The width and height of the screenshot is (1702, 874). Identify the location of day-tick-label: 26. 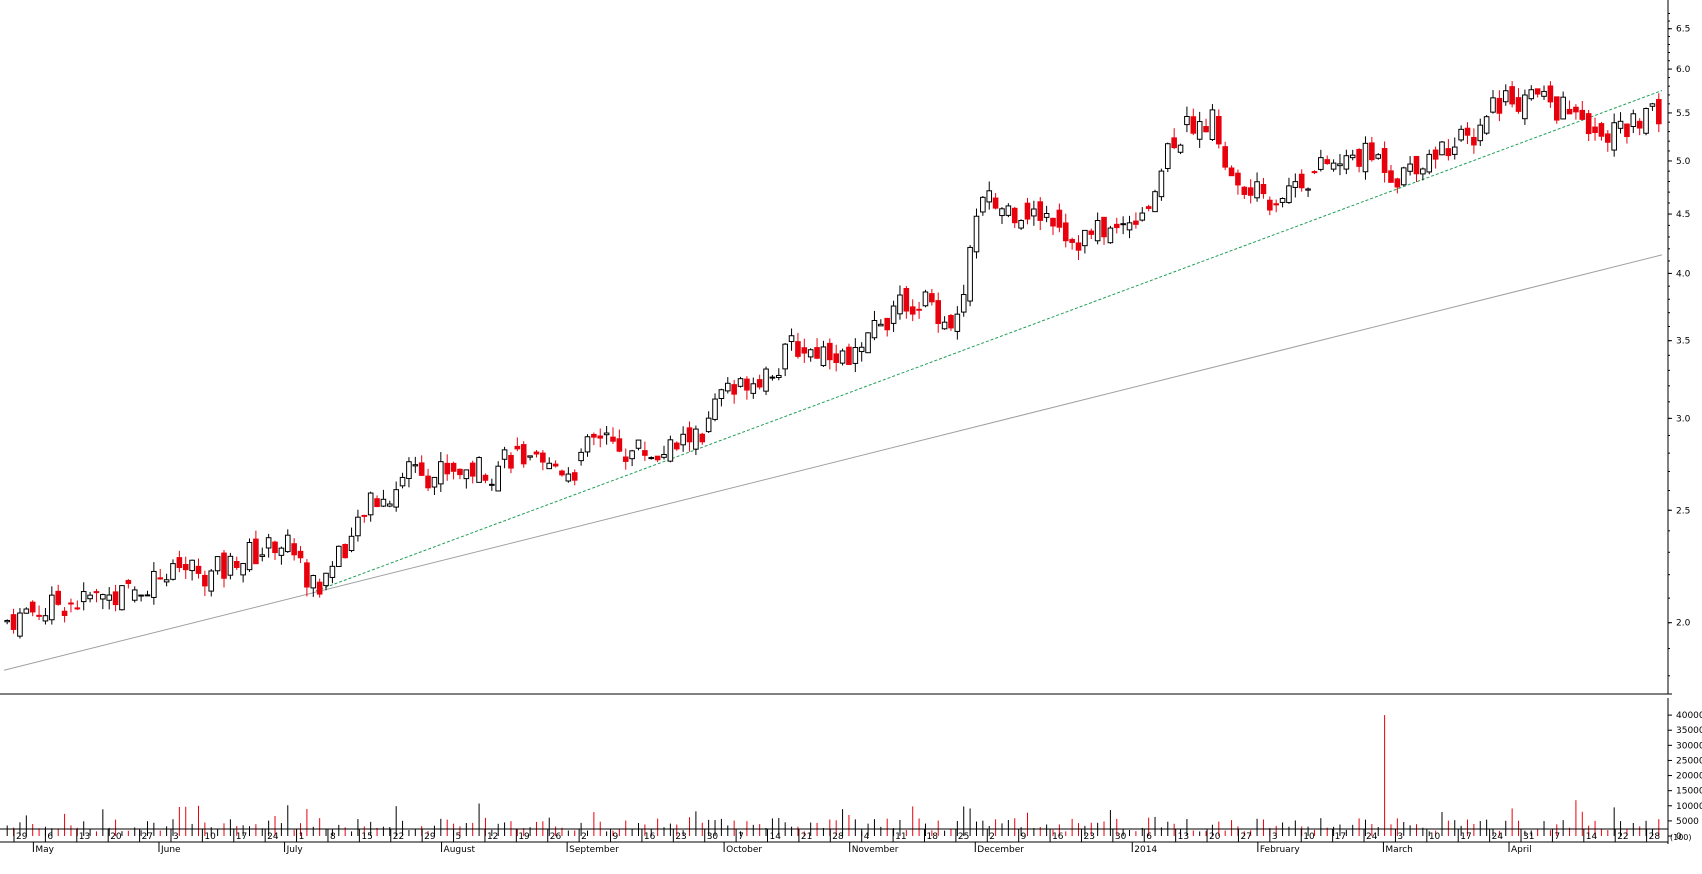
(556, 837).